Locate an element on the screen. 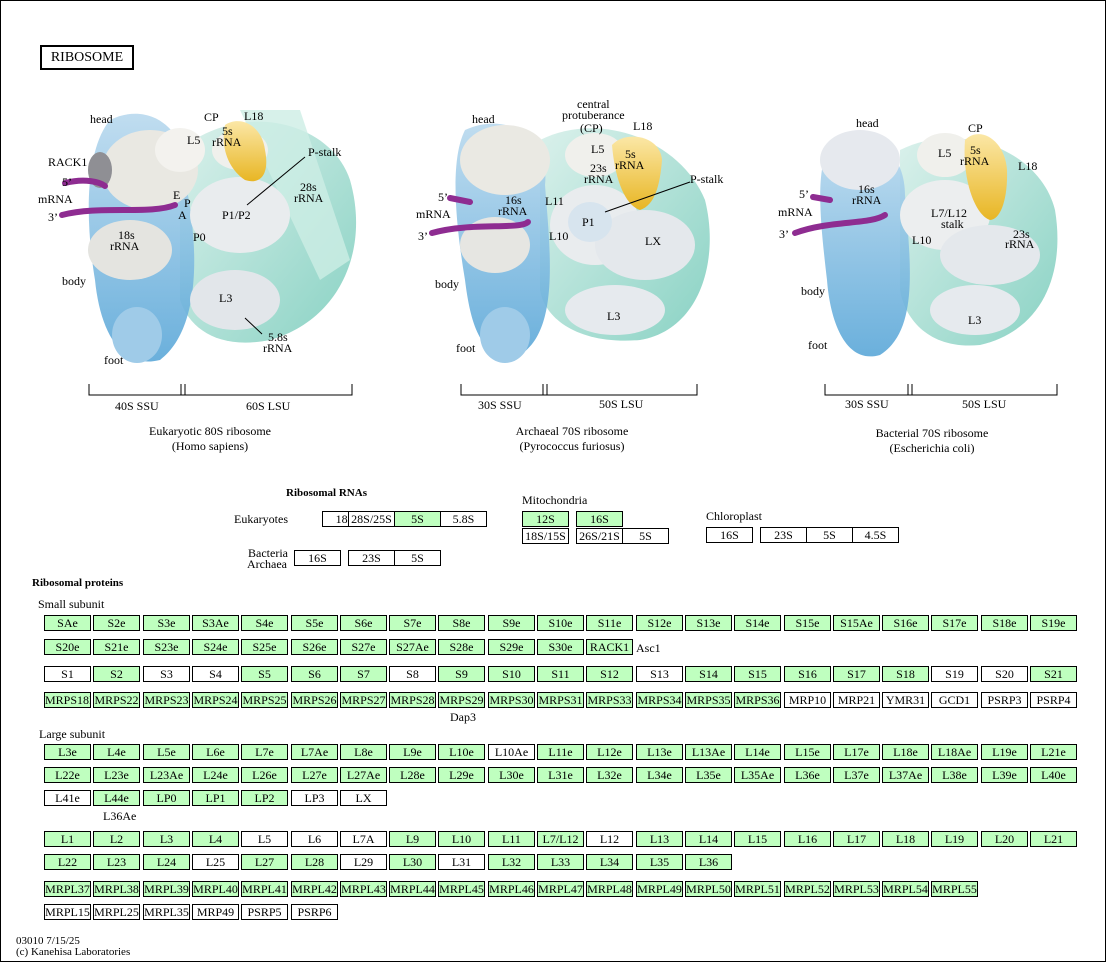 This screenshot has height=962, width=1106. gene-box-26s-21s: 26S/21S is located at coordinates (599, 536).